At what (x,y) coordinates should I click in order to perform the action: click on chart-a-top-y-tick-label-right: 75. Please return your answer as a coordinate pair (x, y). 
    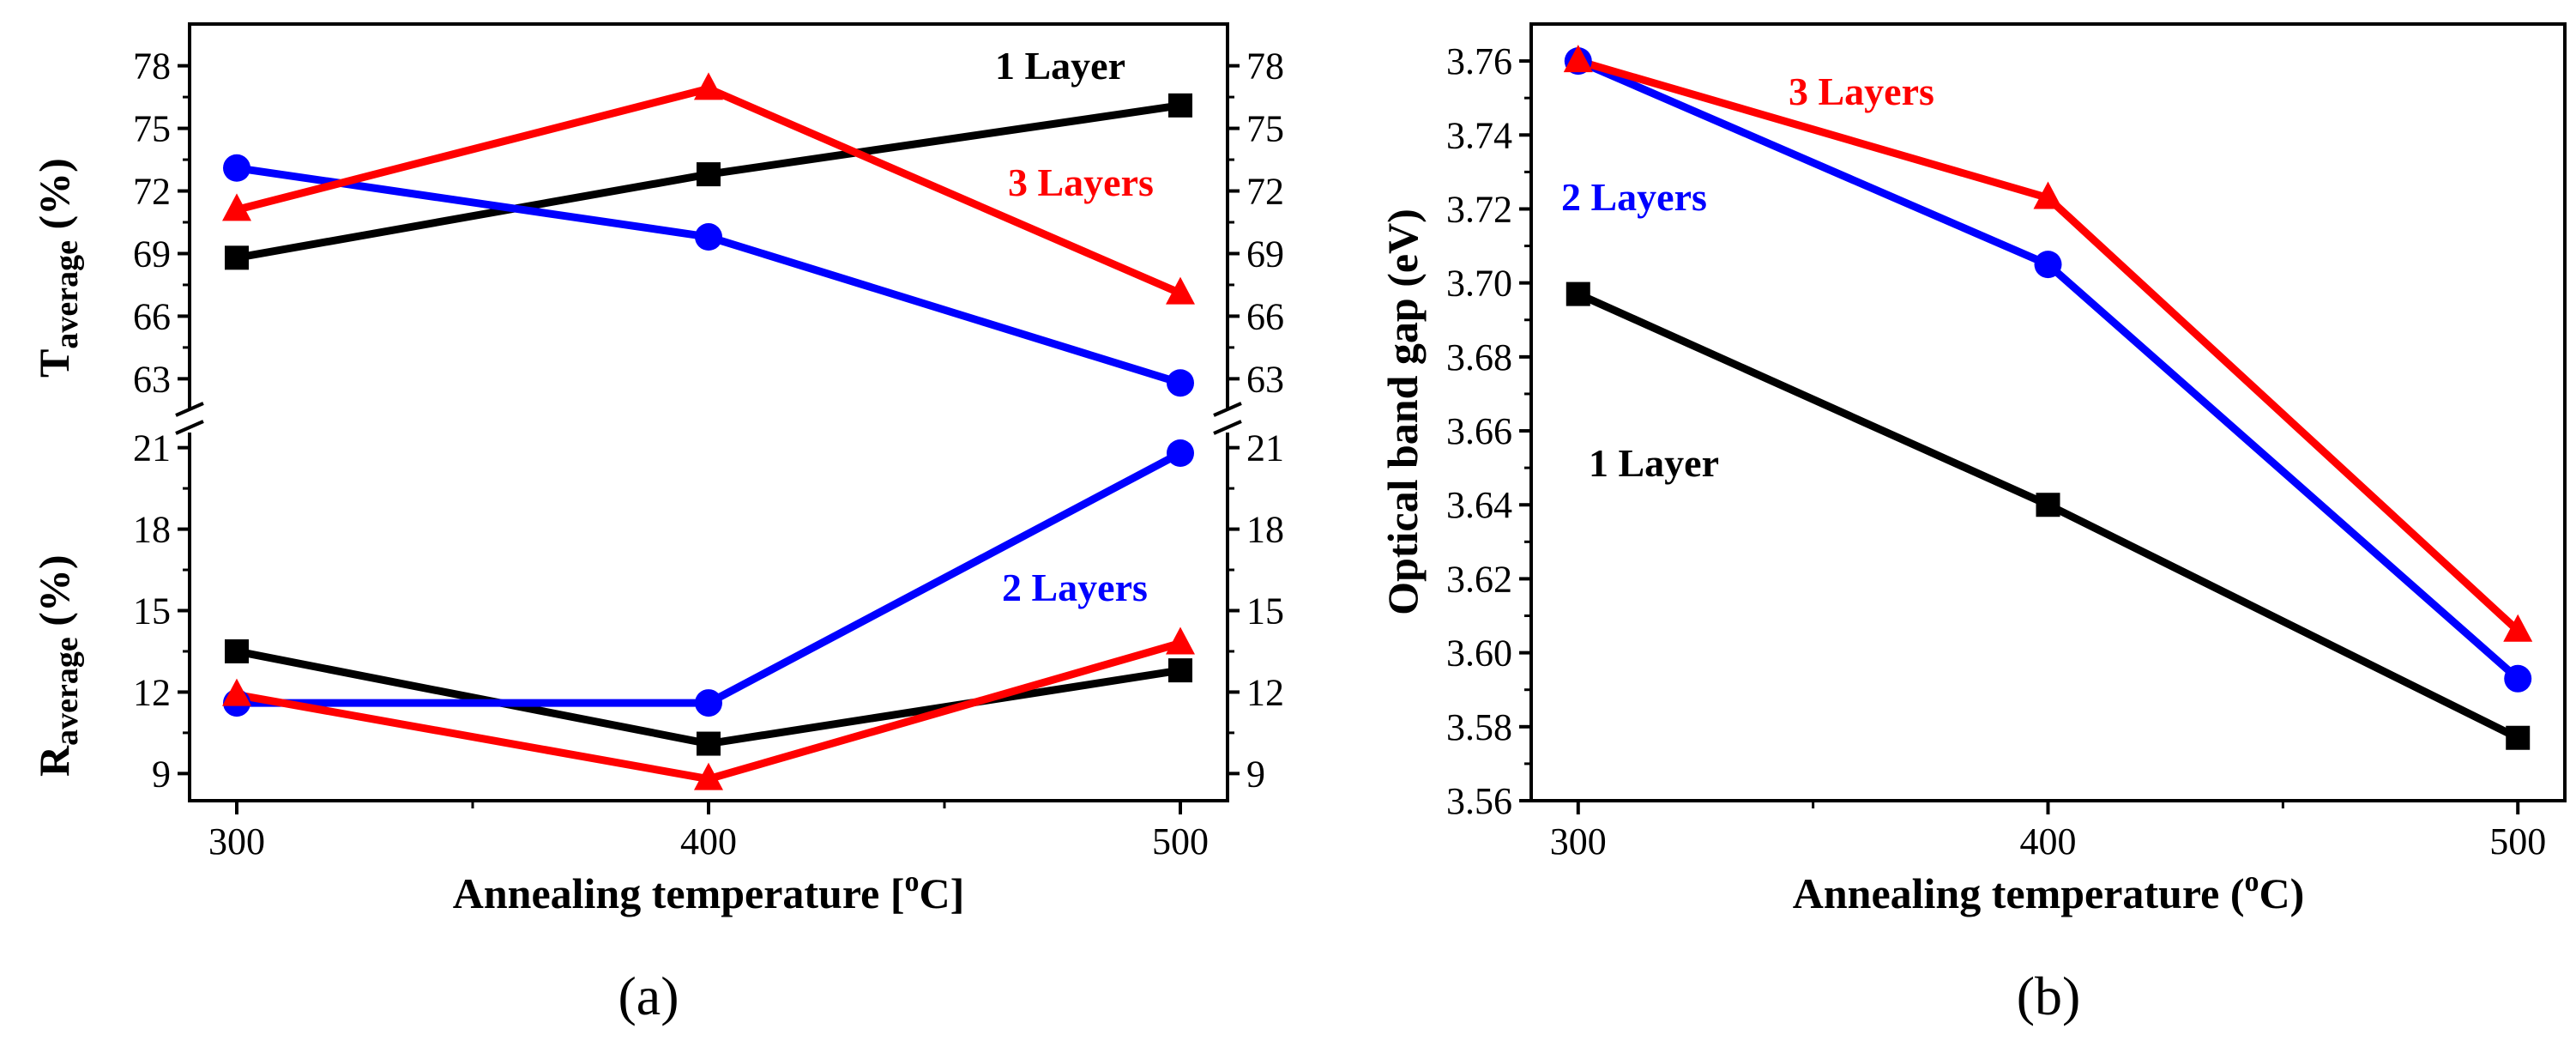
    Looking at the image, I should click on (1265, 129).